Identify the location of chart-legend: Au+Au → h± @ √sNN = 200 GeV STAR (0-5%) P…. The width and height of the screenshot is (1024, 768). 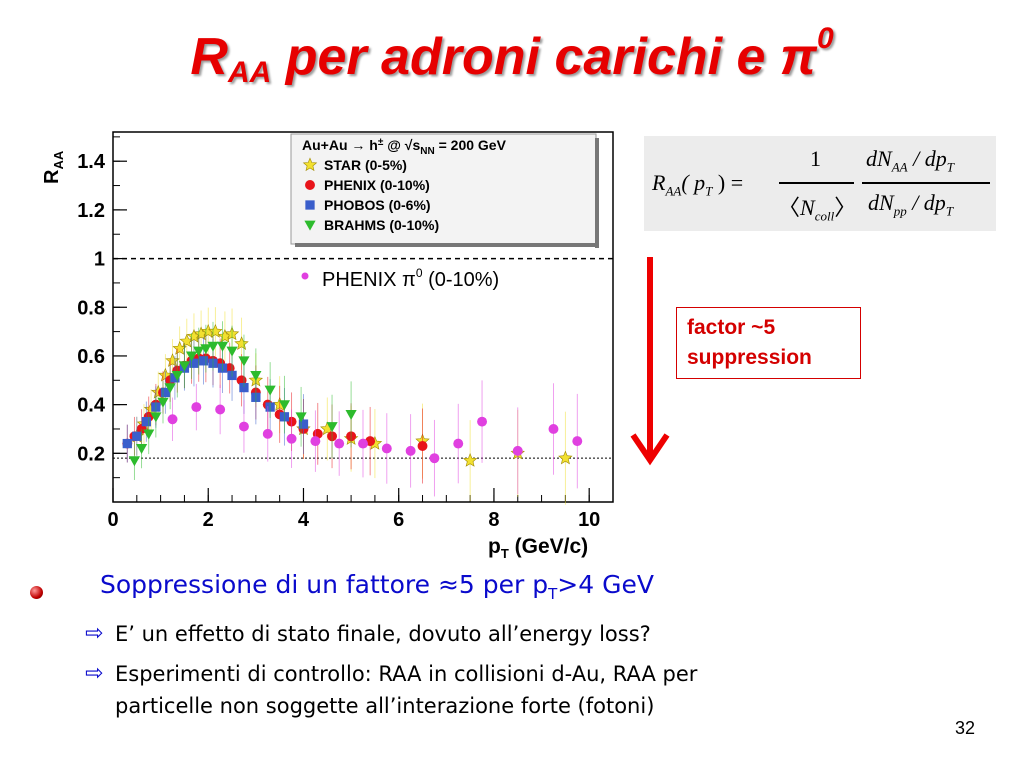
(444, 212).